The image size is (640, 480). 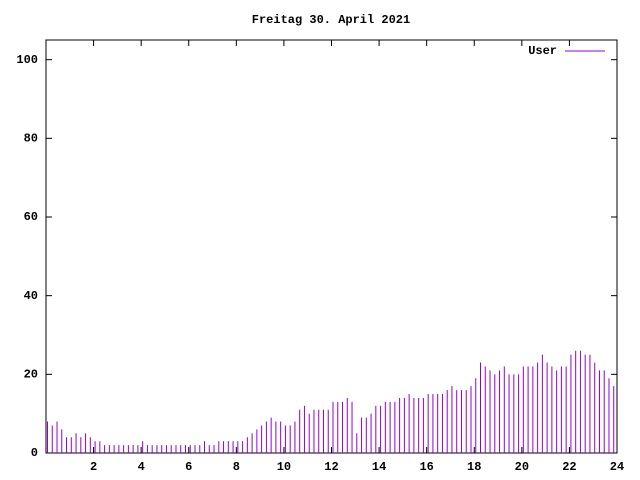 I want to click on x-tick-label: 6, so click(x=188, y=467).